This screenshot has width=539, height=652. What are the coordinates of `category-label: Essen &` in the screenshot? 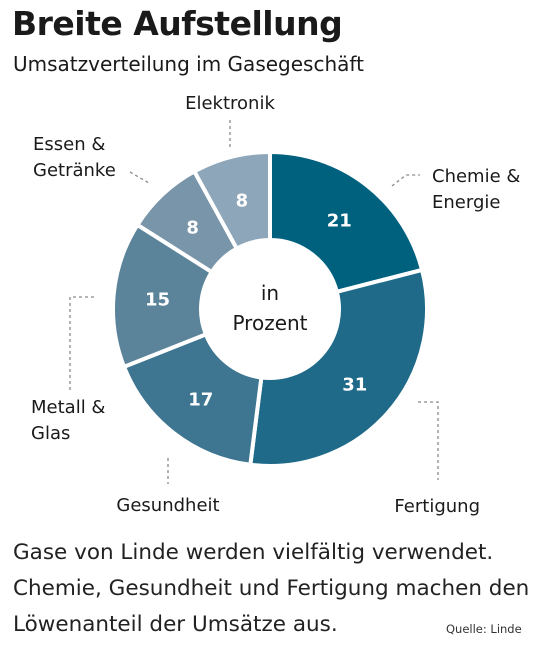 It's located at (69, 144).